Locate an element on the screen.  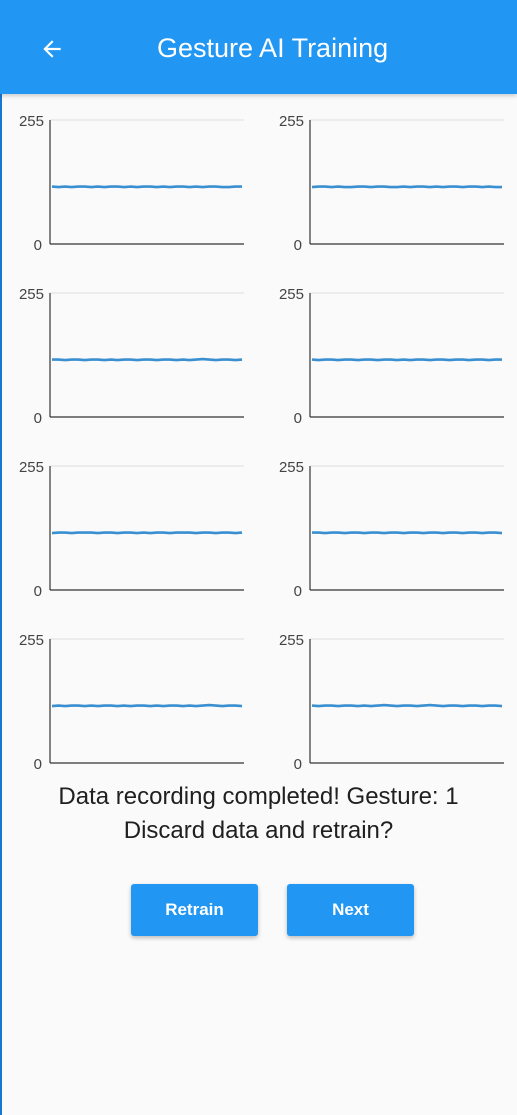
sensor-chart-2: 255 0 is located at coordinates (386, 184).